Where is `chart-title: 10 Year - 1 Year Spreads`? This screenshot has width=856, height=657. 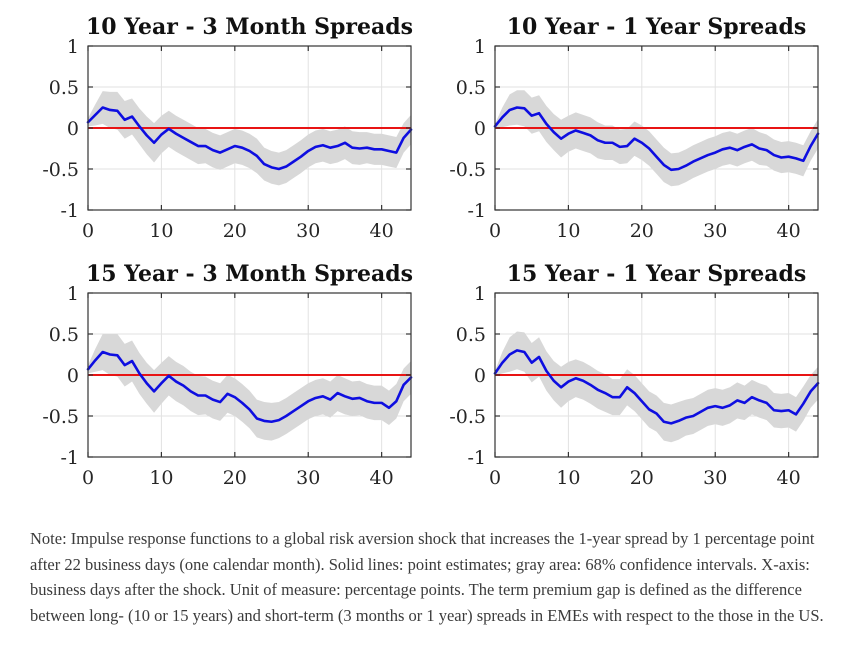 chart-title: 10 Year - 1 Year Spreads is located at coordinates (657, 27).